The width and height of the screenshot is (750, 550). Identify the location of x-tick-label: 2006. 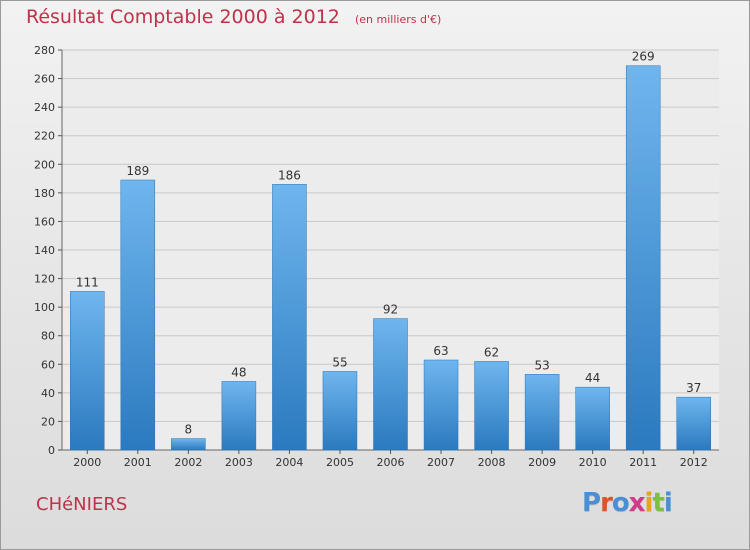
(391, 462).